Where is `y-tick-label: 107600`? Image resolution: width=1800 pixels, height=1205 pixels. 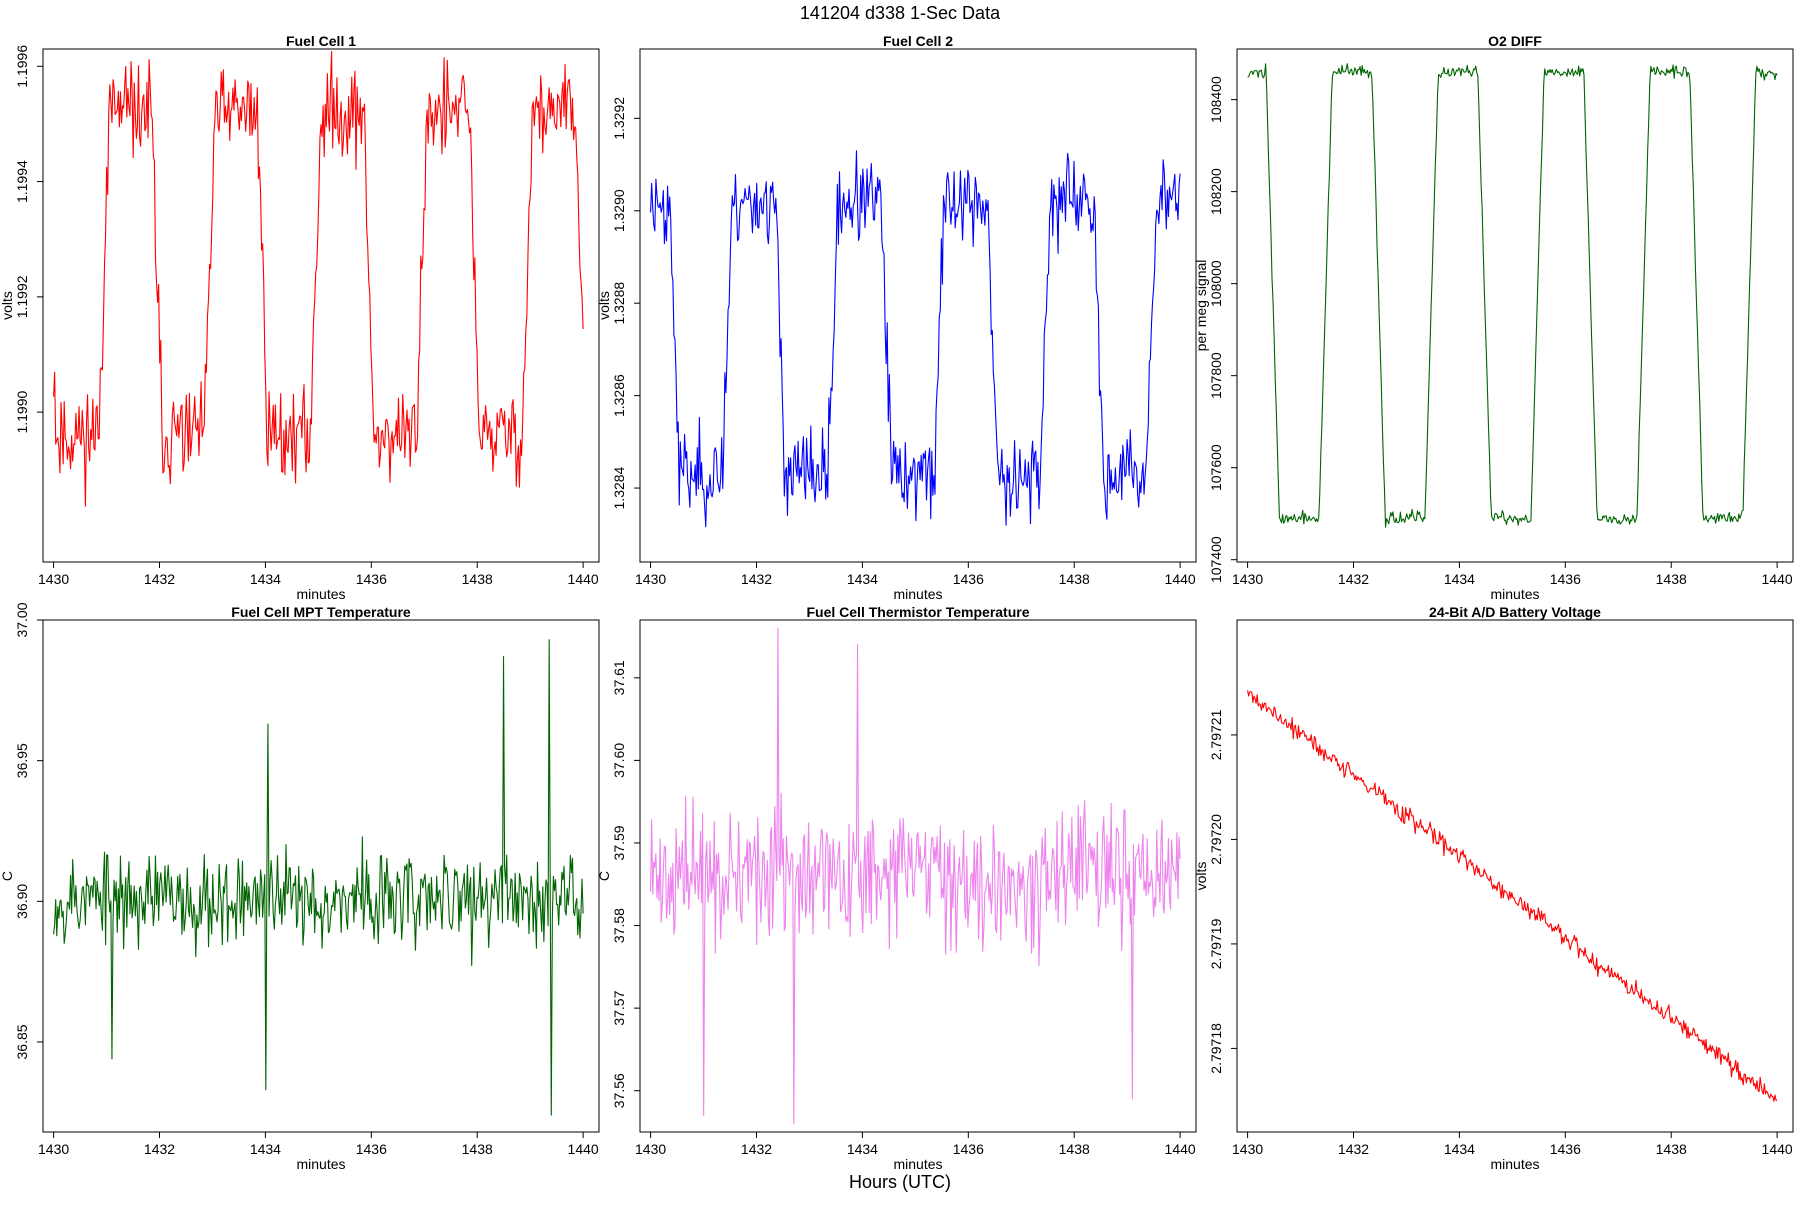 y-tick-label: 107600 is located at coordinates (1216, 467).